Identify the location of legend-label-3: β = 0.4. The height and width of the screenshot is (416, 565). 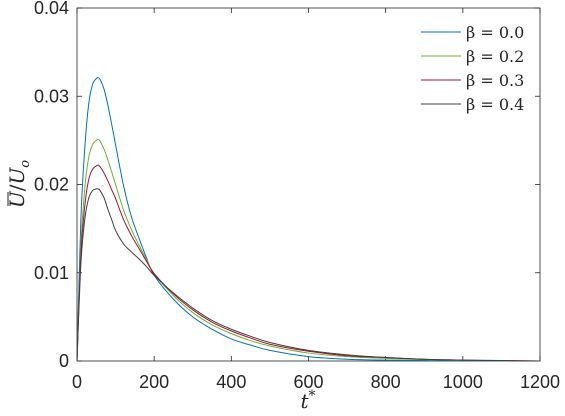
(495, 104).